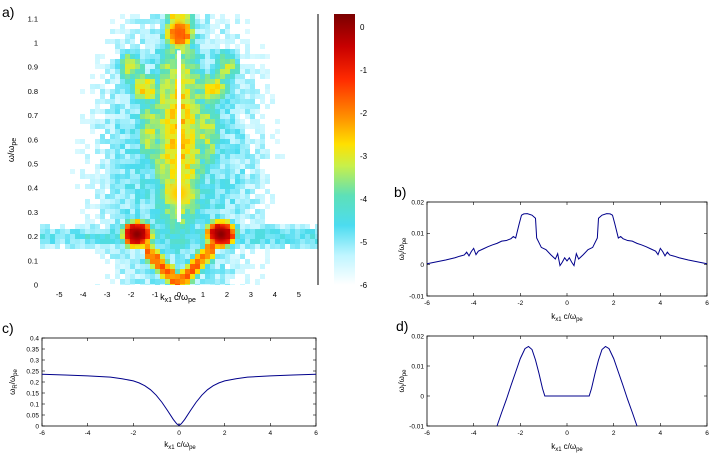 The height and width of the screenshot is (455, 716). I want to click on panel-c-y-tick-label: 0.1, so click(34, 404).